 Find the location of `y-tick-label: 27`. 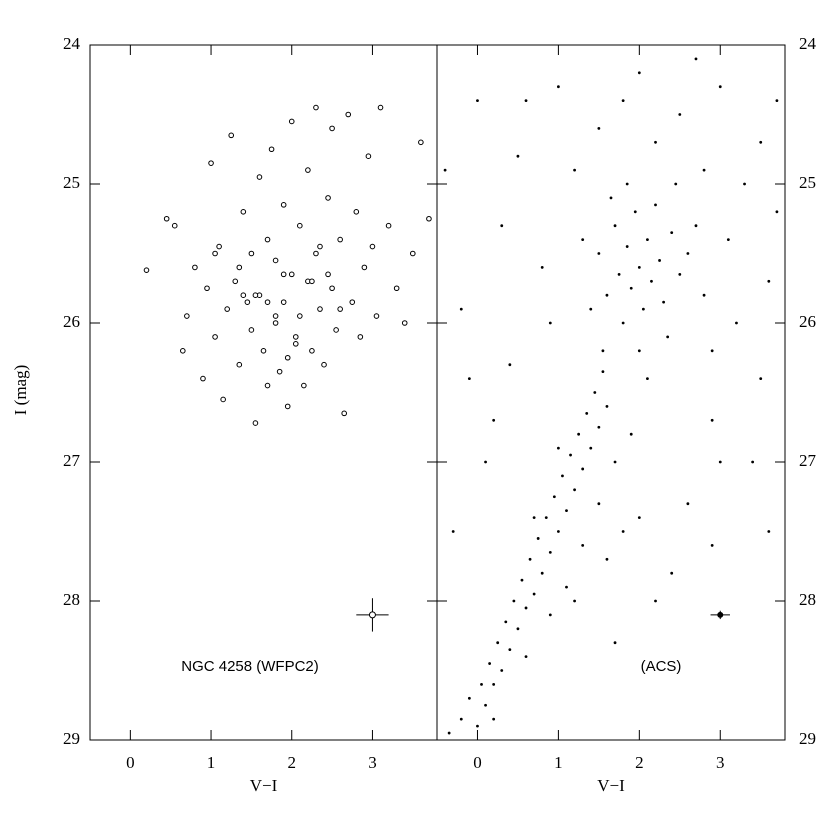

y-tick-label: 27 is located at coordinates (72, 460).